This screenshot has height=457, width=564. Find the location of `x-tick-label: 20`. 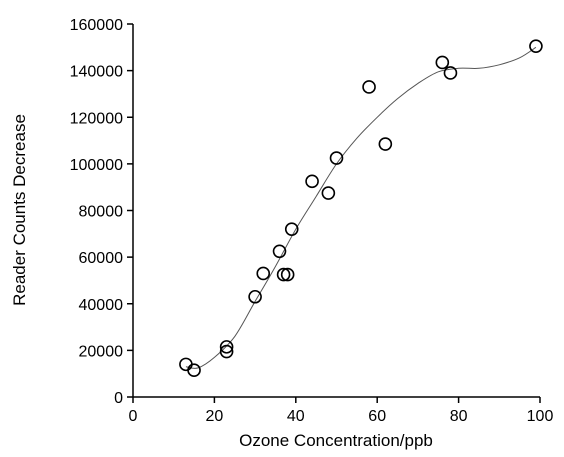

x-tick-label: 20 is located at coordinates (215, 416).